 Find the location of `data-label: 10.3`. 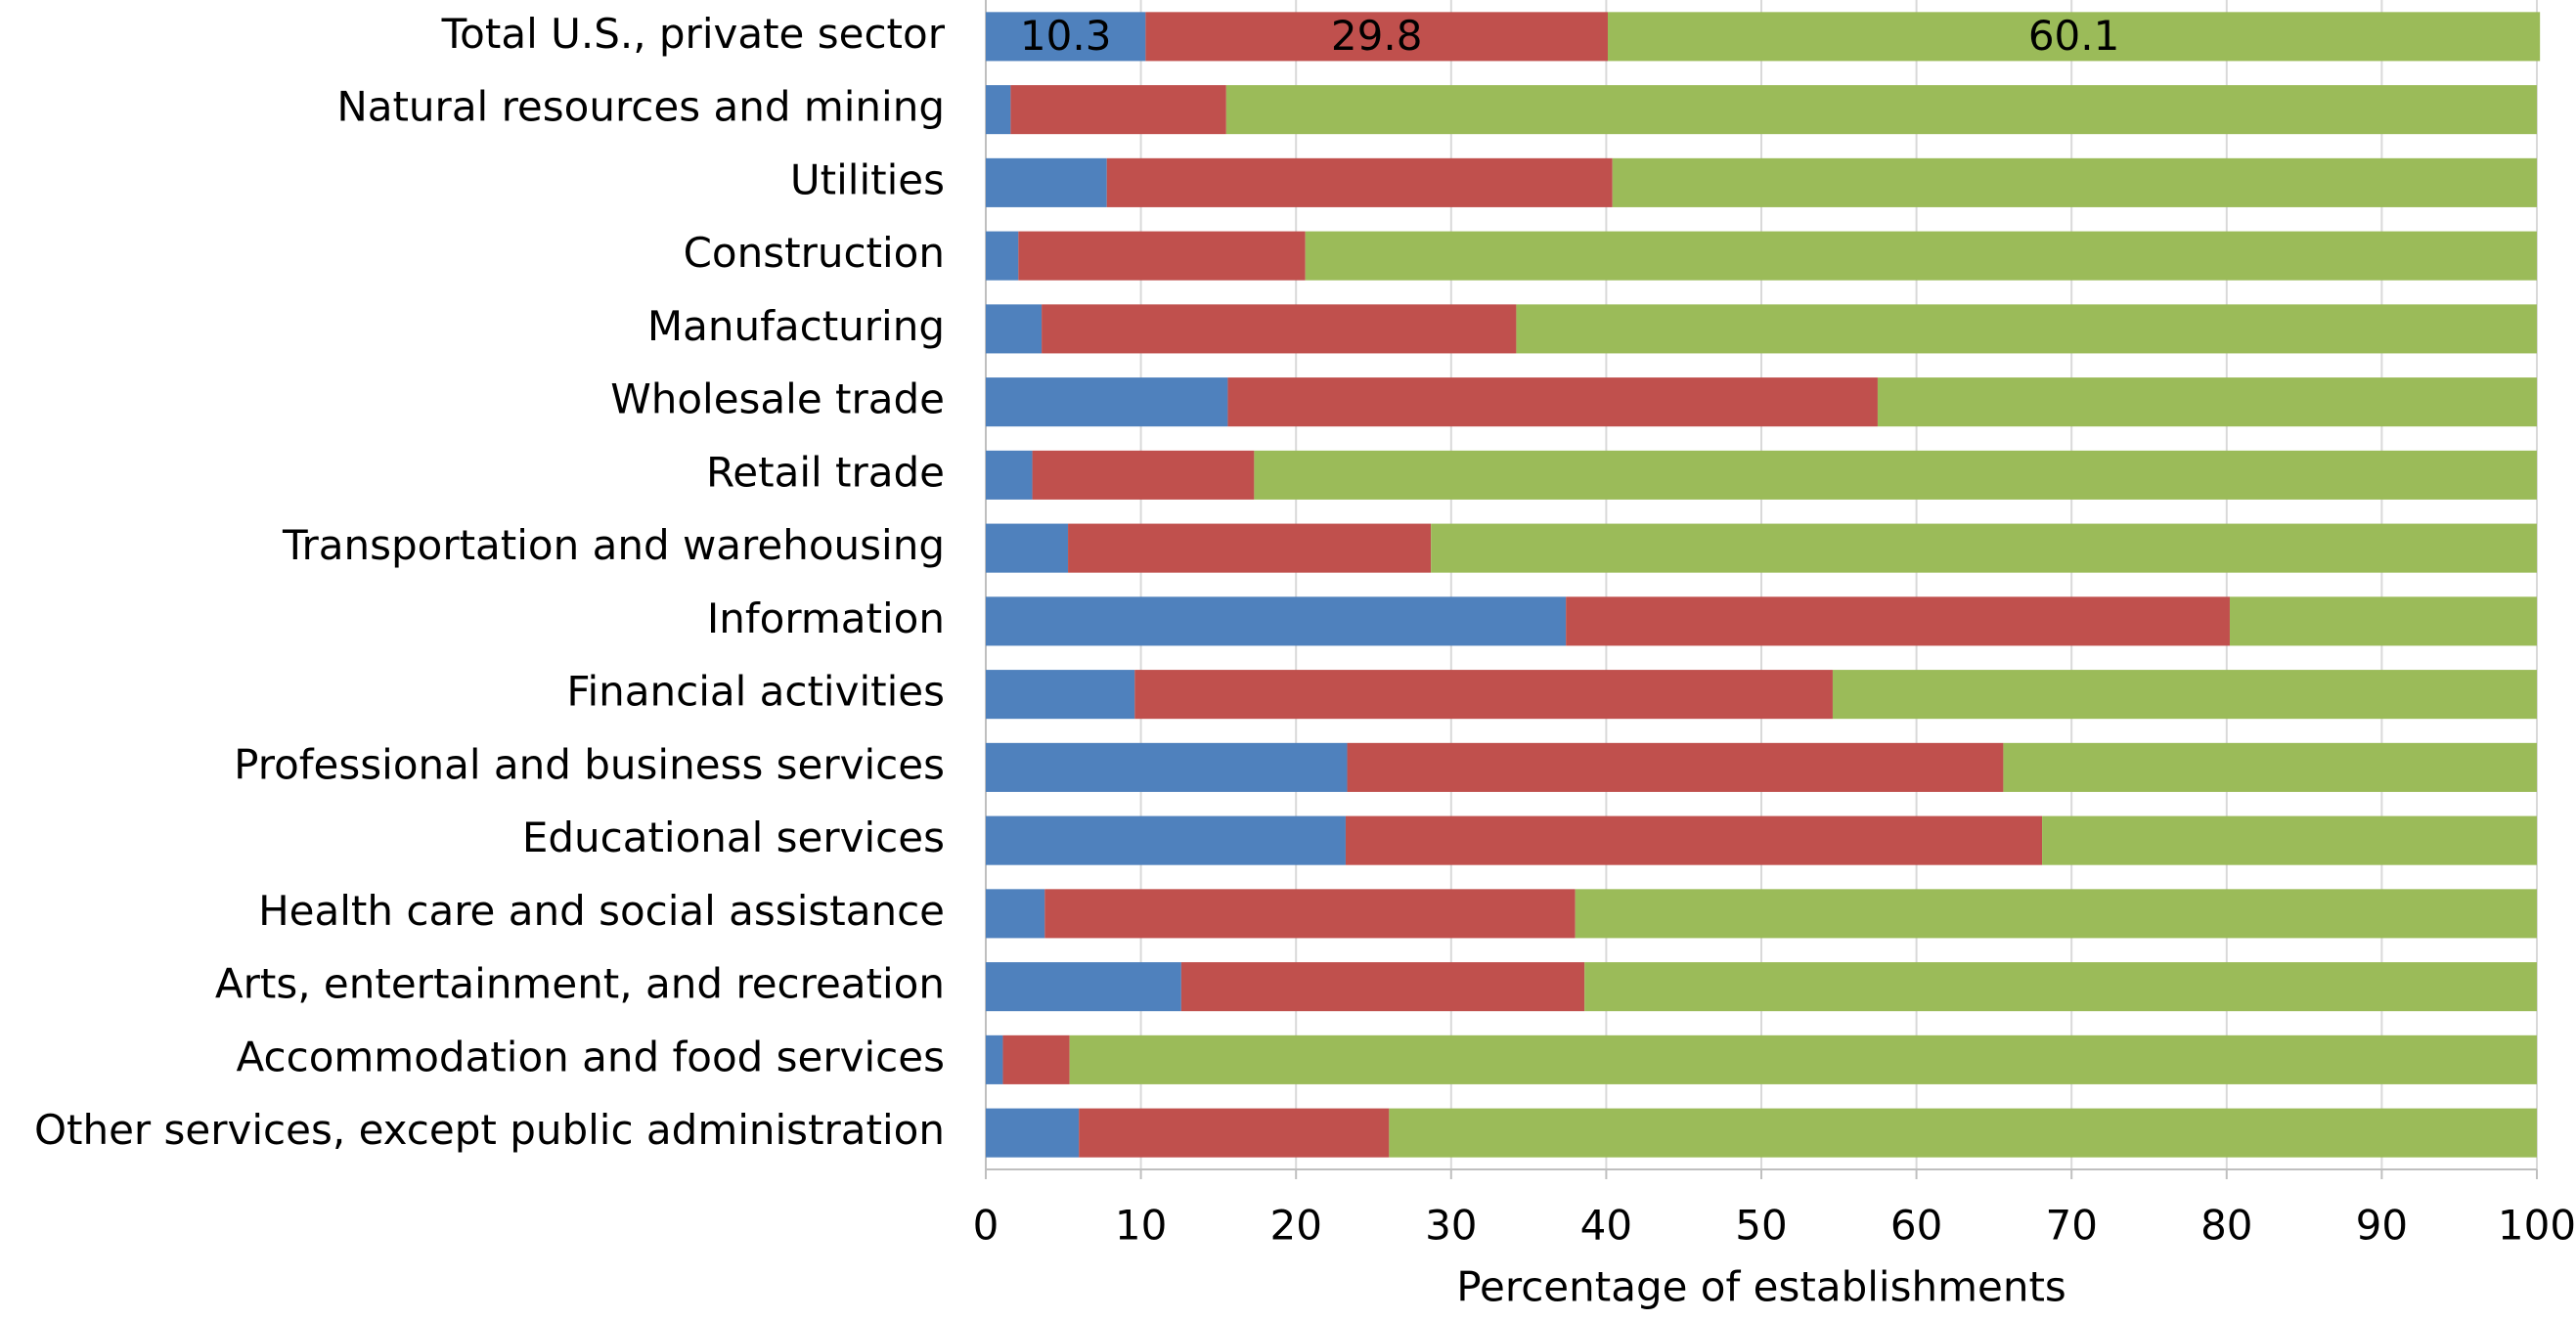

data-label: 10.3 is located at coordinates (1066, 36).